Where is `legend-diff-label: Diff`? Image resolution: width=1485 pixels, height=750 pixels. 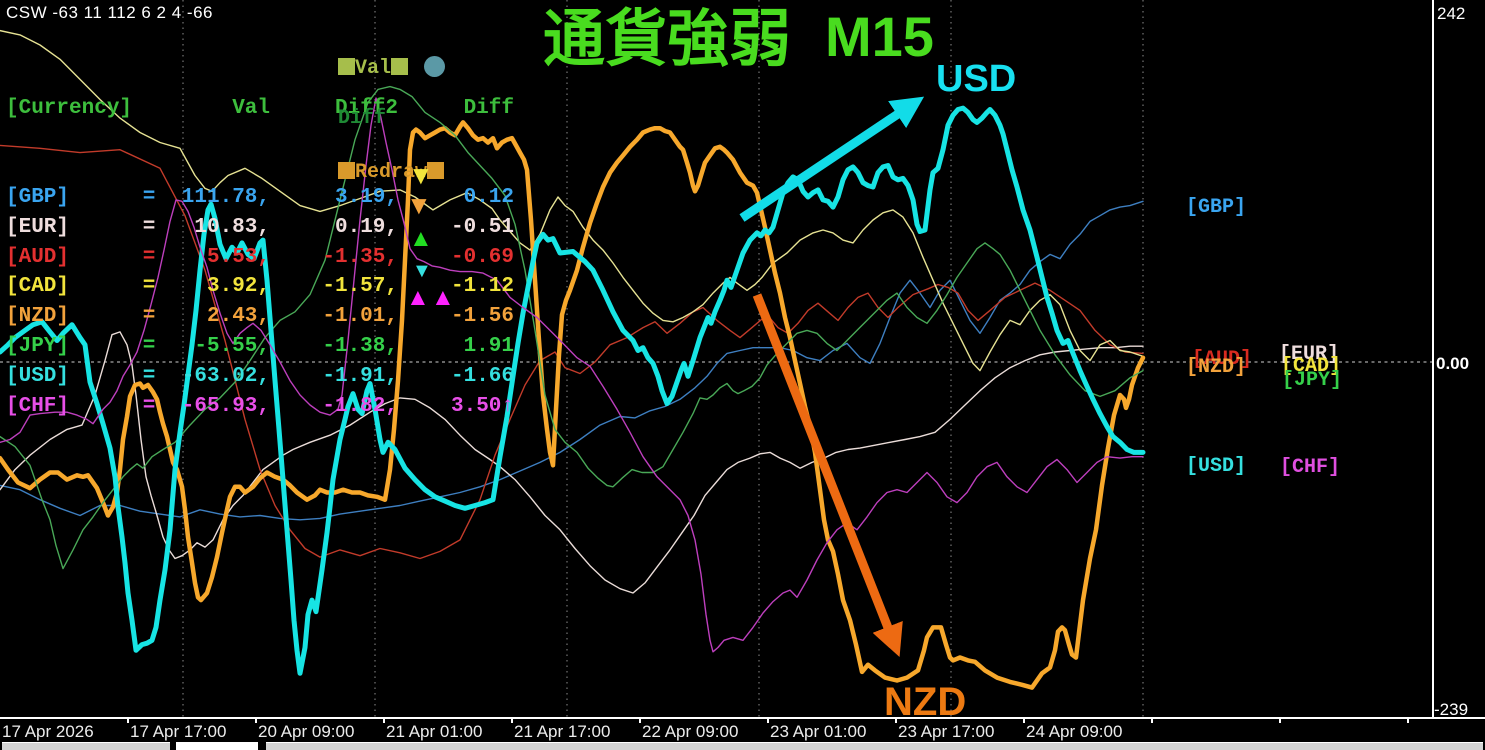
legend-diff-label: Diff is located at coordinates (362, 118).